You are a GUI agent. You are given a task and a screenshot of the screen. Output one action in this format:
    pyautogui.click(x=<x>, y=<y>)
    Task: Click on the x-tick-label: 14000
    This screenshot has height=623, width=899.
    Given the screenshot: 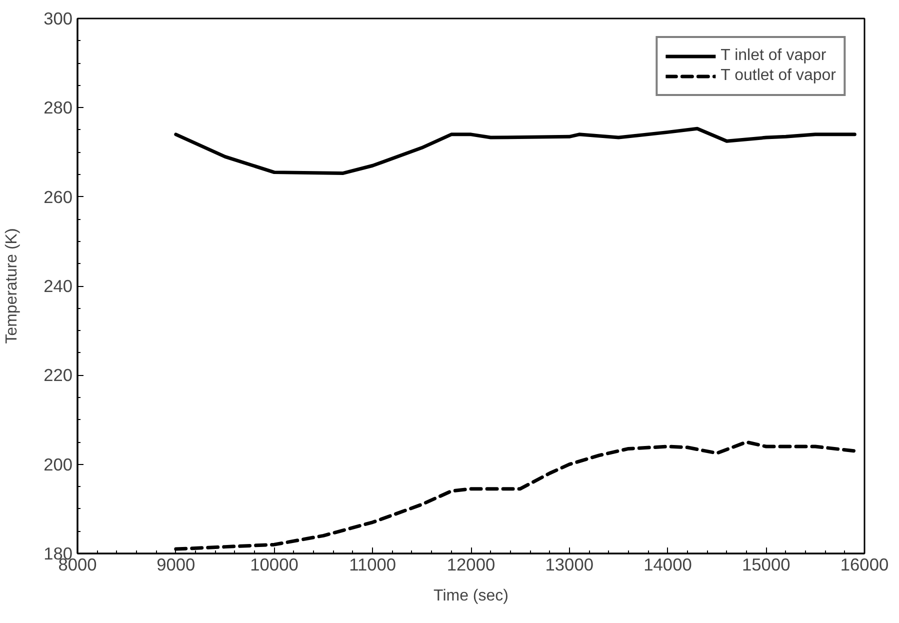 What is the action you would take?
    pyautogui.click(x=668, y=564)
    